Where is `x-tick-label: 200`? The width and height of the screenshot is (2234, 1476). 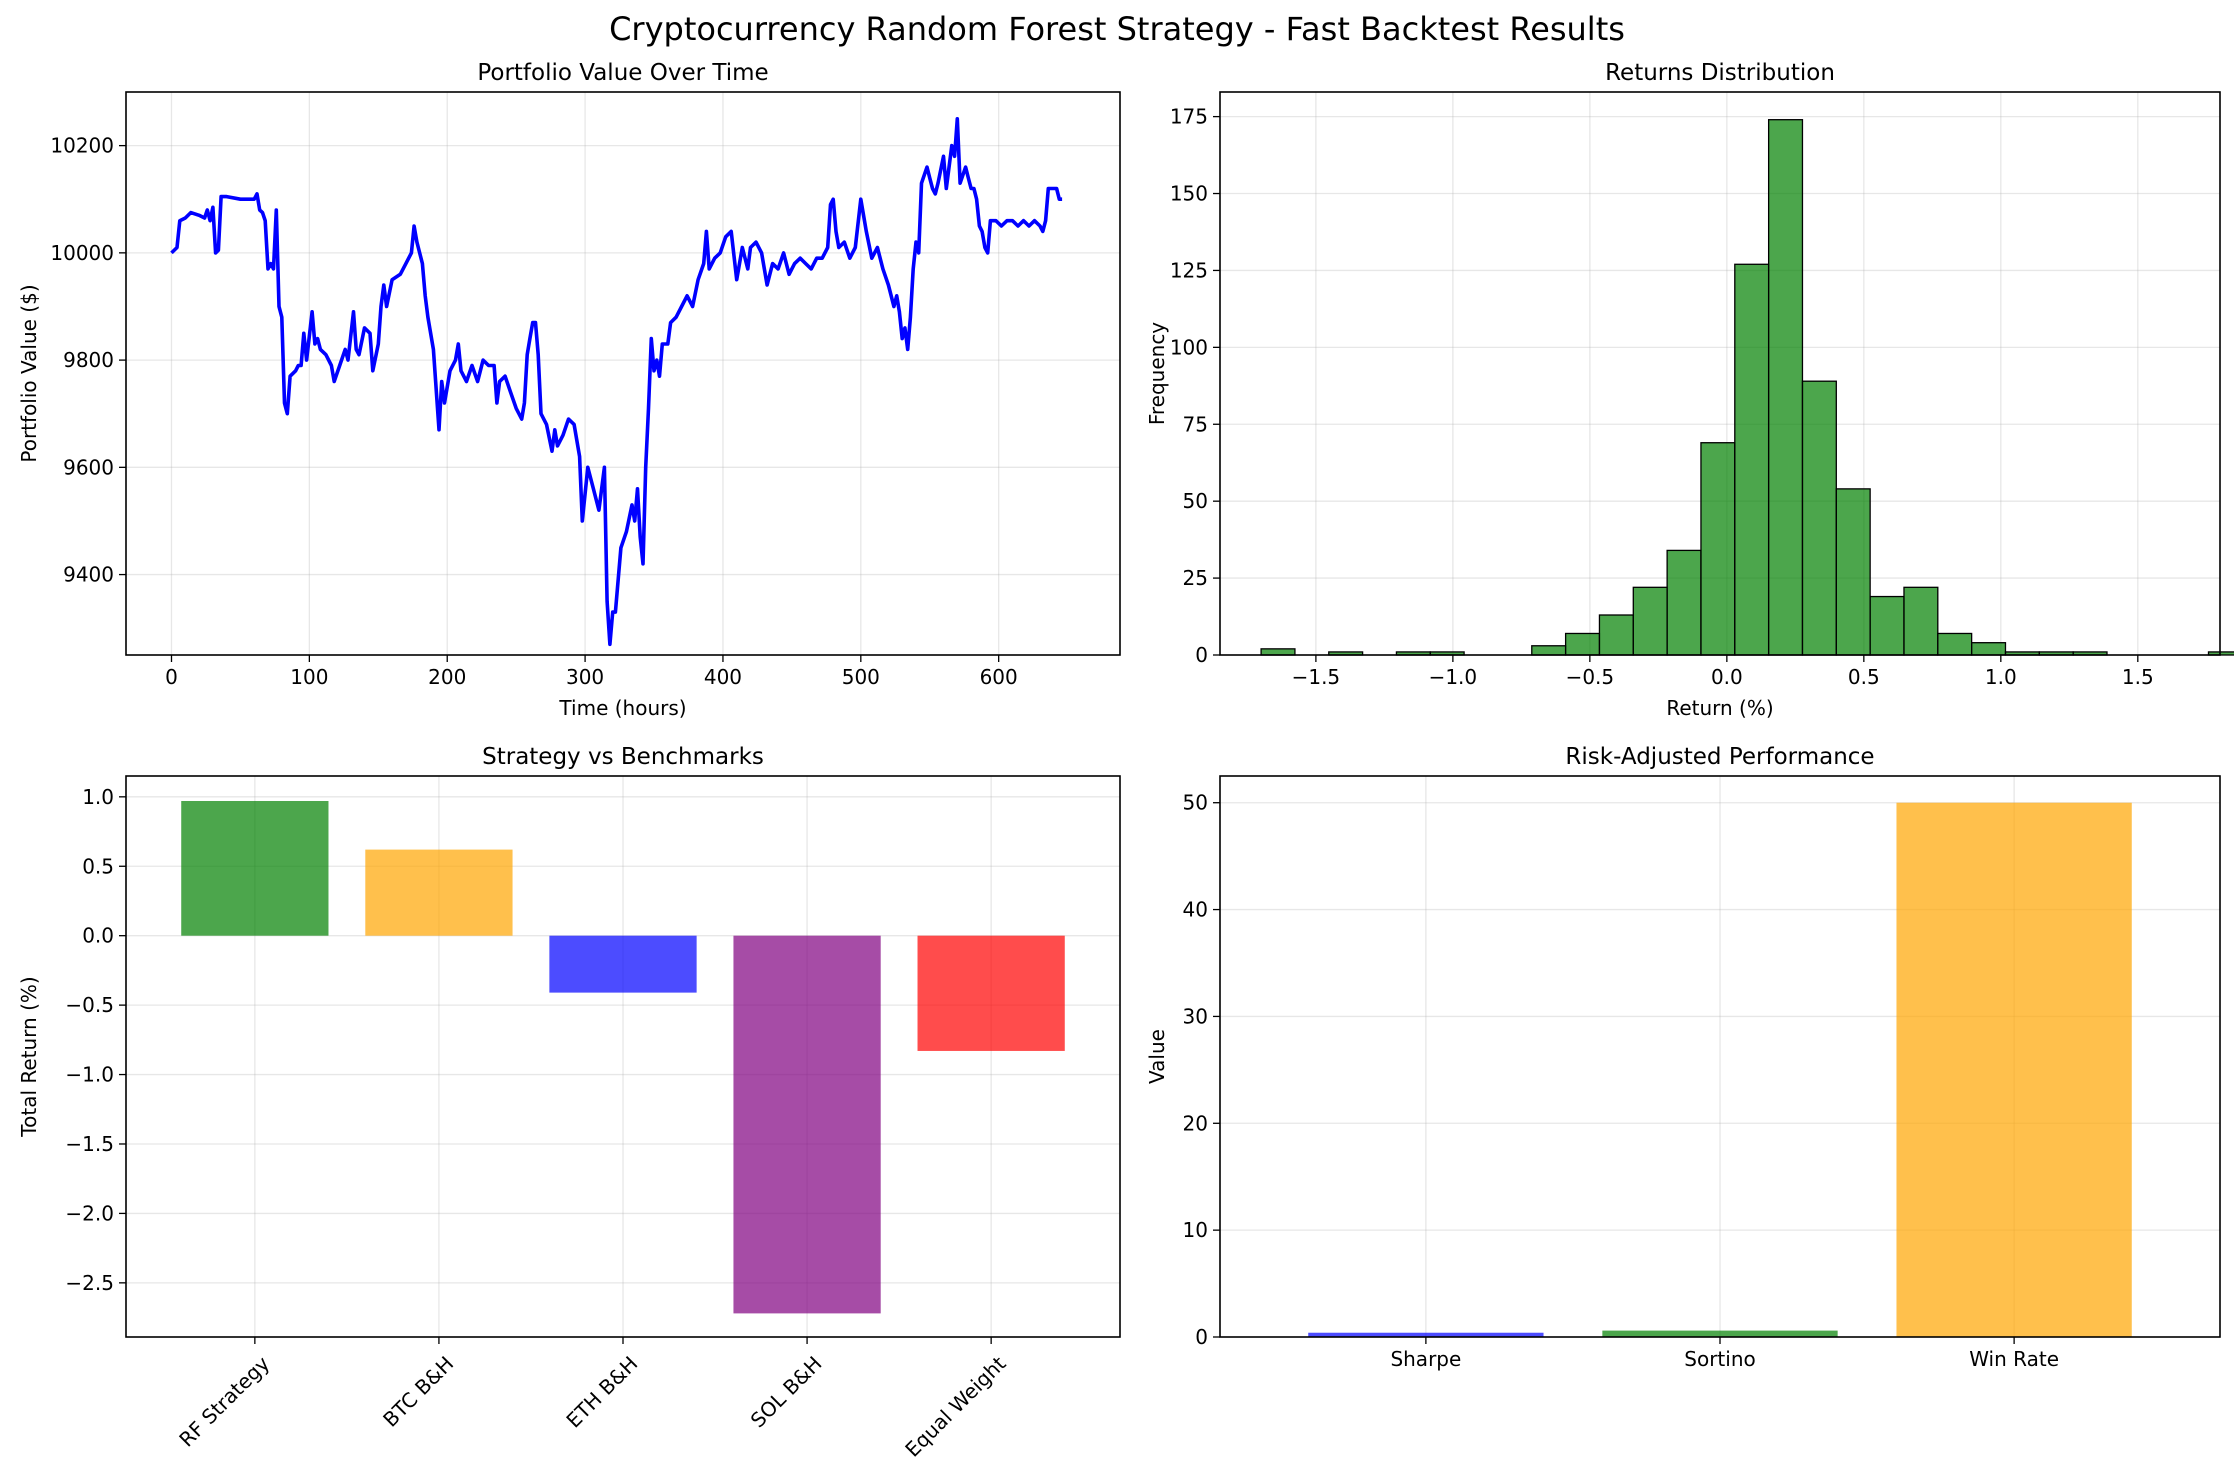
x-tick-label: 200 is located at coordinates (447, 677).